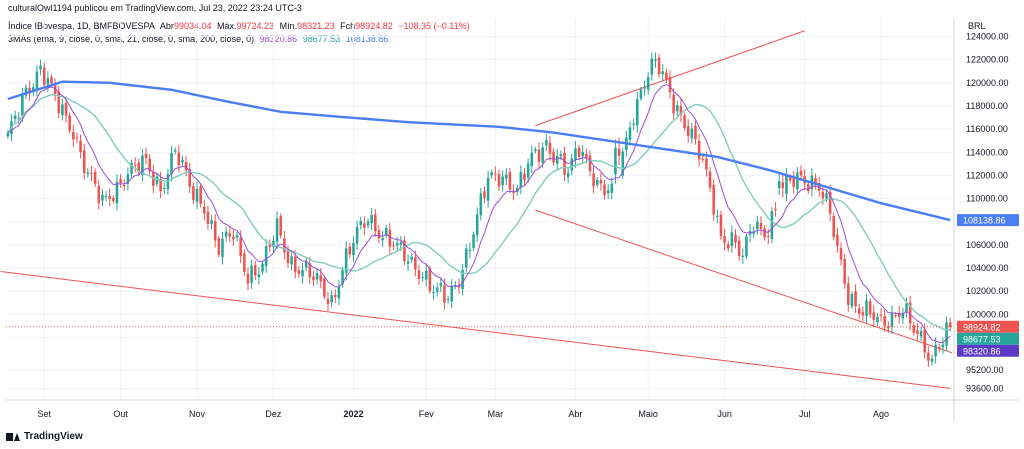  What do you see at coordinates (367, 39) in the screenshot?
I see `sma200-value: 108138.86` at bounding box center [367, 39].